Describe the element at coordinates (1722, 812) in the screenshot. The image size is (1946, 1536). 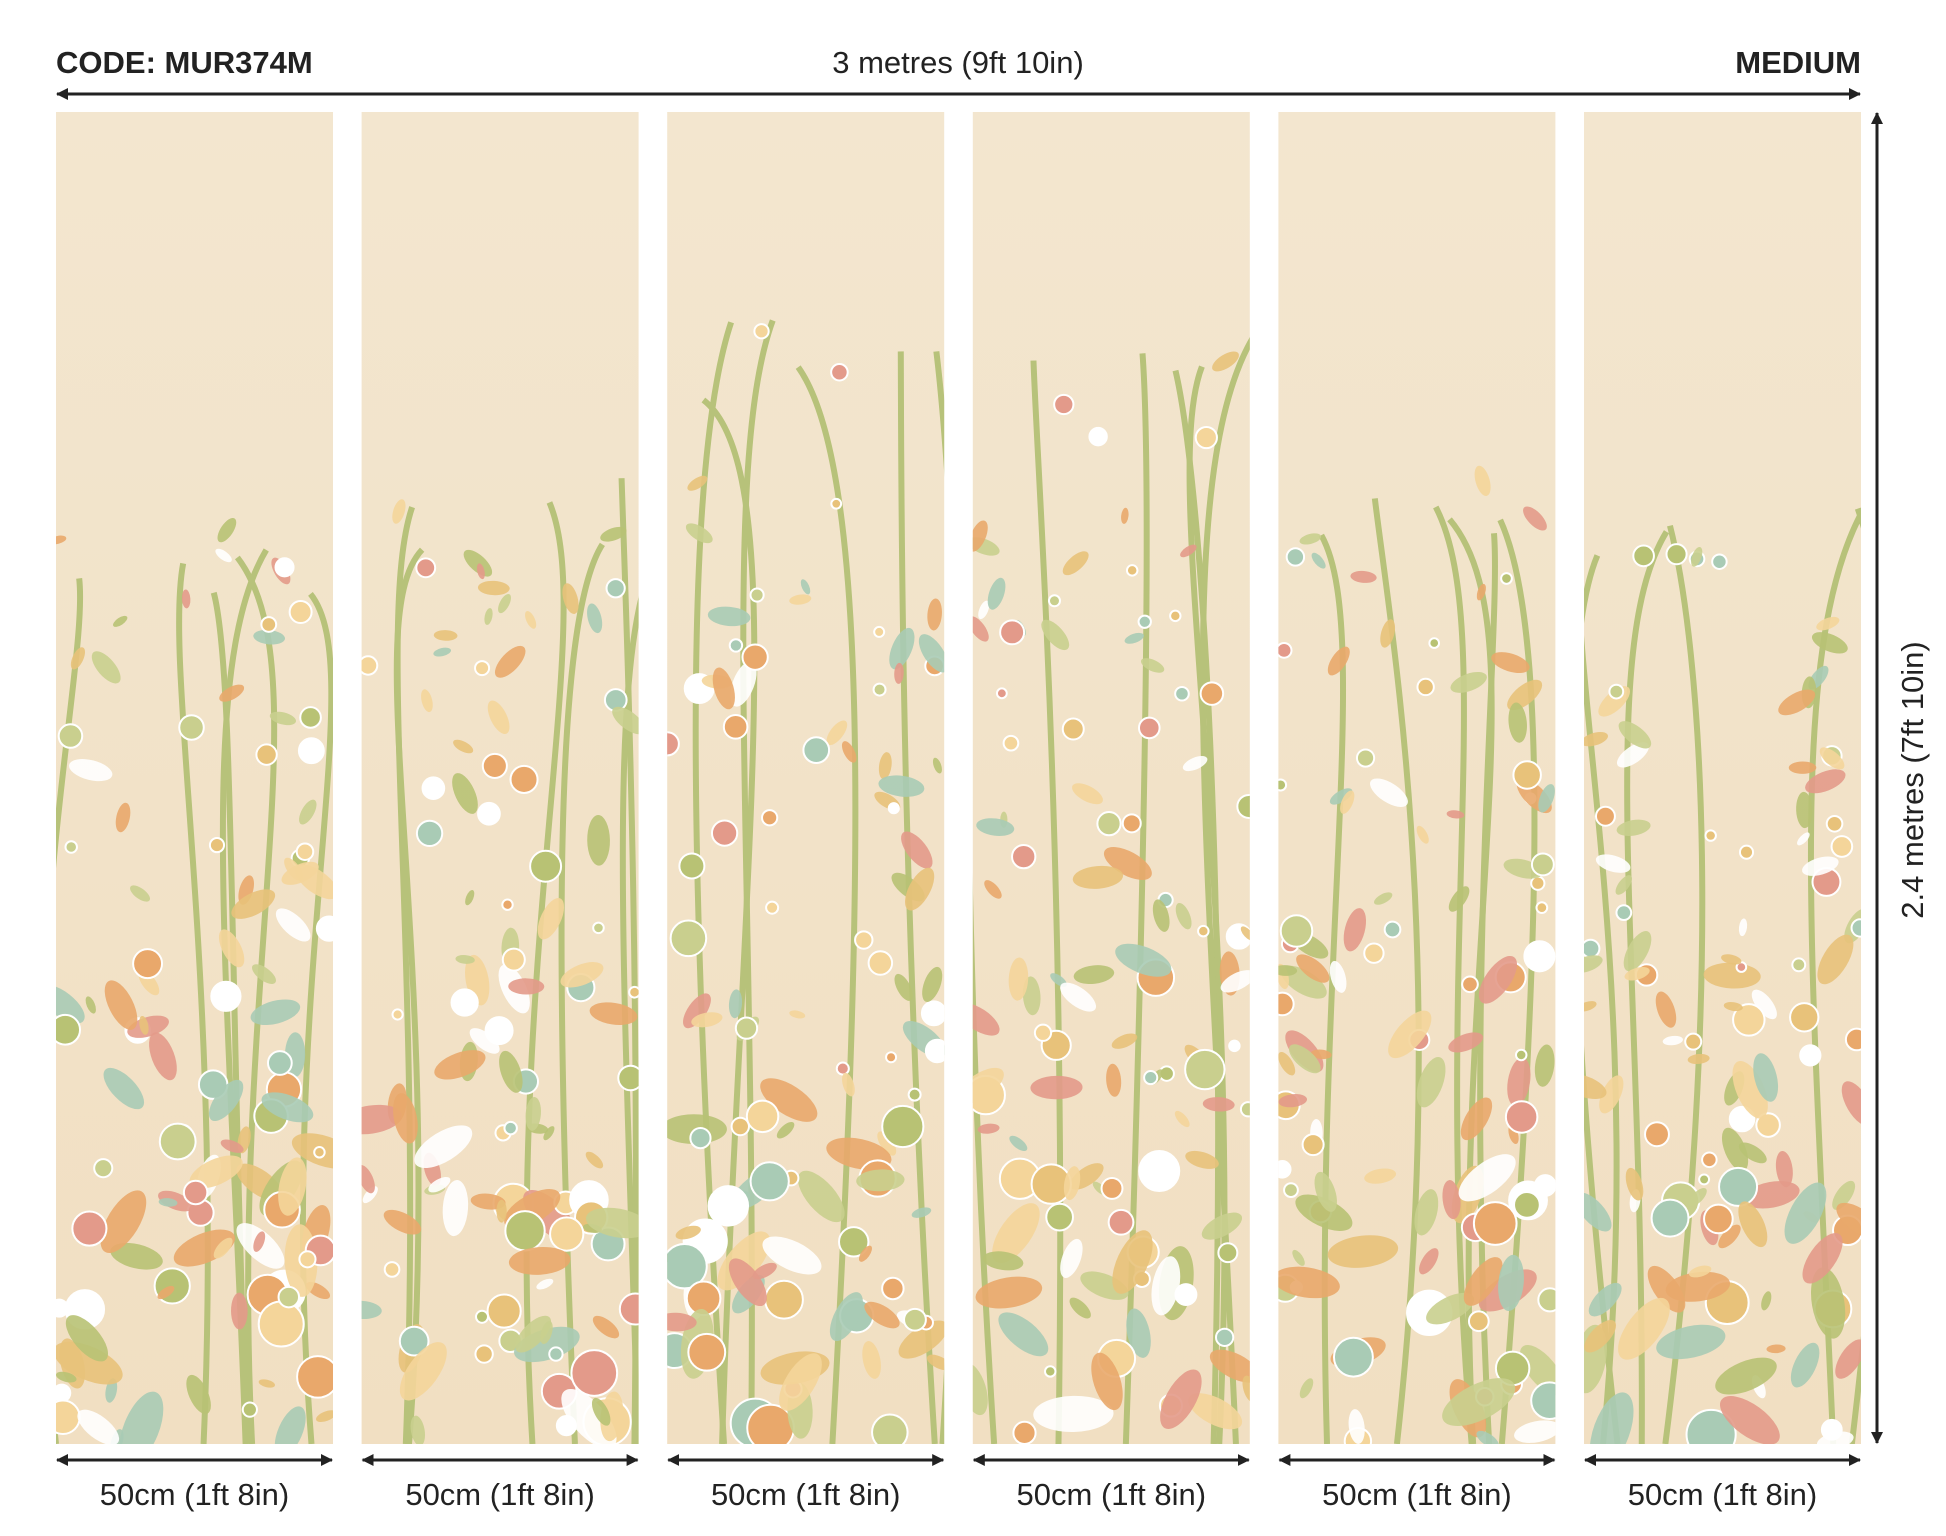
I see `panel: 50cm (1ft 8in)` at that location.